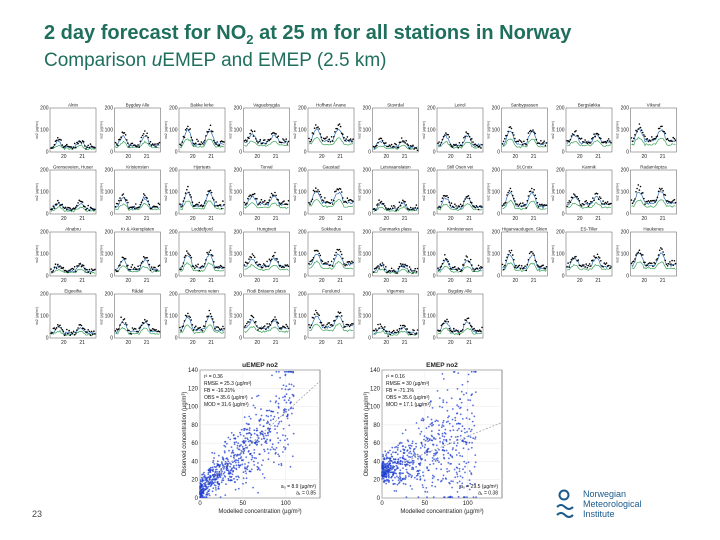 The image size is (720, 540). What do you see at coordinates (460, 145) in the screenshot?
I see `emep-series-line` at bounding box center [460, 145].